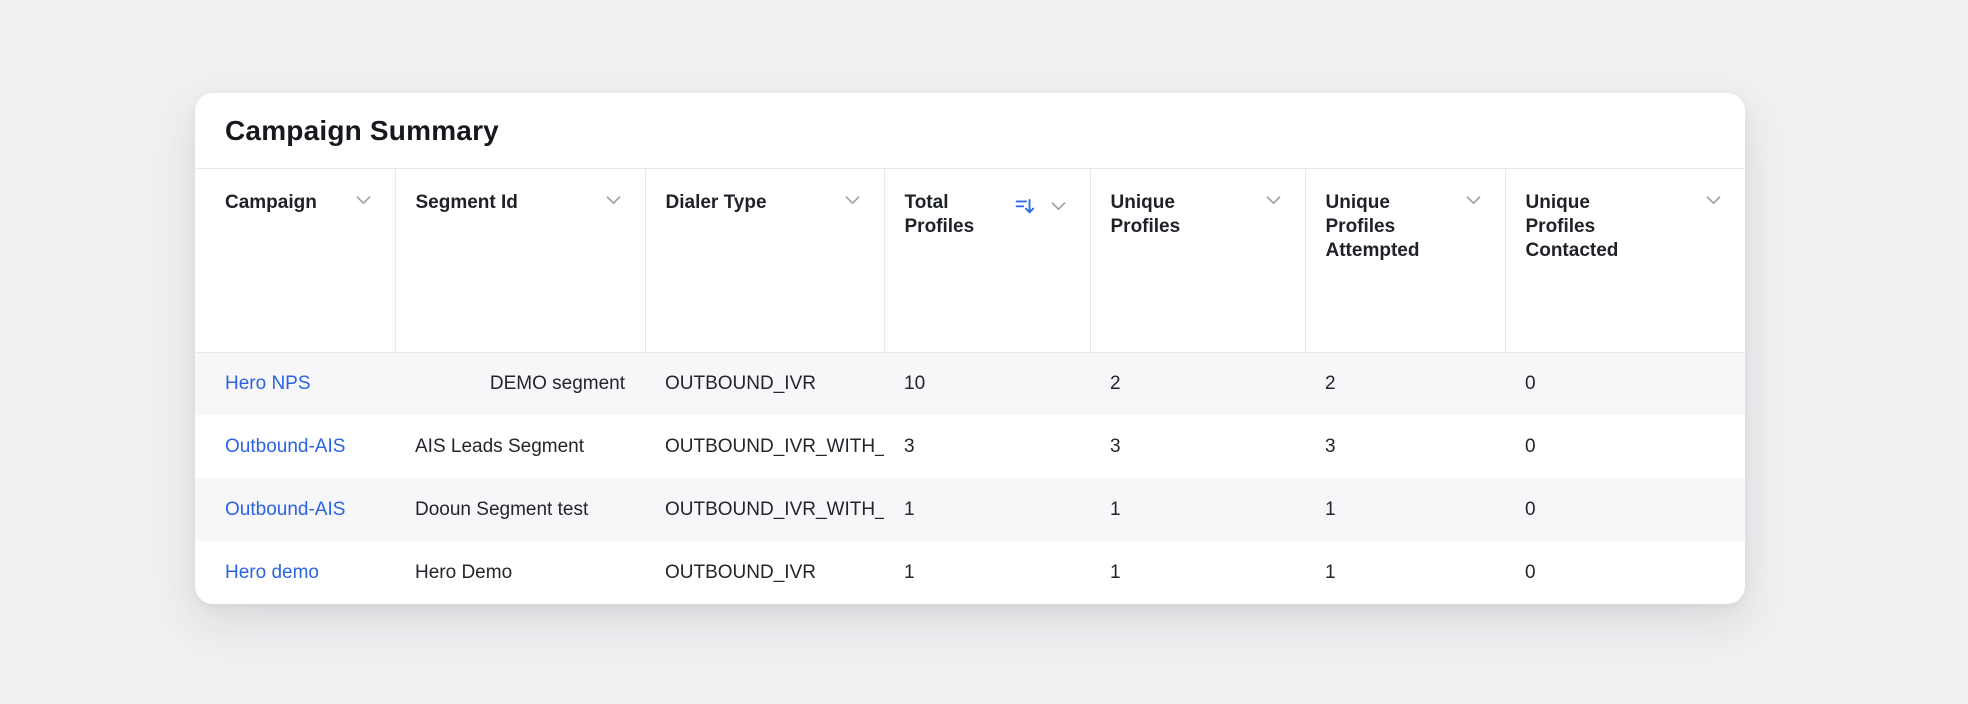 This screenshot has height=704, width=1968. What do you see at coordinates (909, 446) in the screenshot?
I see `cell-total-profiles: 3` at bounding box center [909, 446].